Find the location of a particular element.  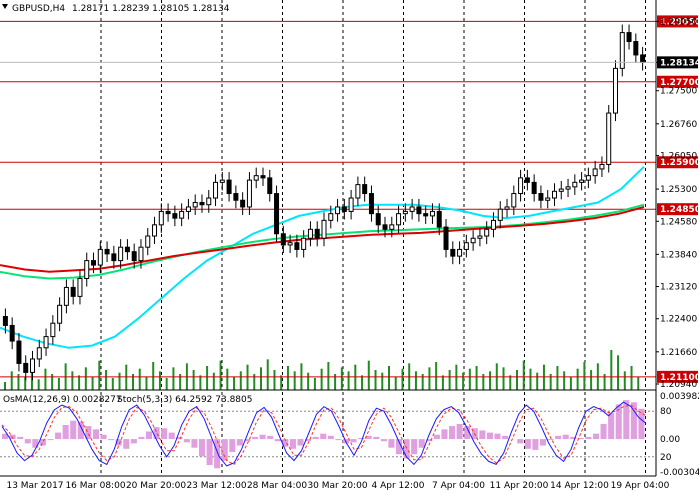

level-label: 1.27700 is located at coordinates (678, 81).